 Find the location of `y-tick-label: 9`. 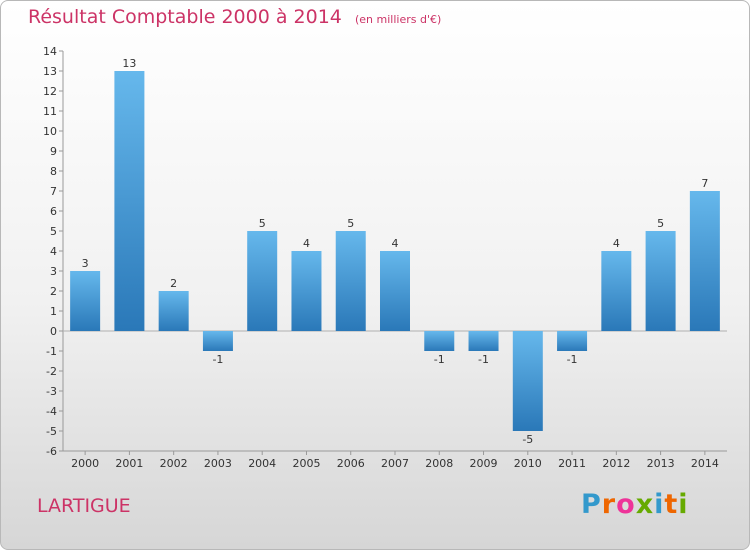

y-tick-label: 9 is located at coordinates (53, 151).